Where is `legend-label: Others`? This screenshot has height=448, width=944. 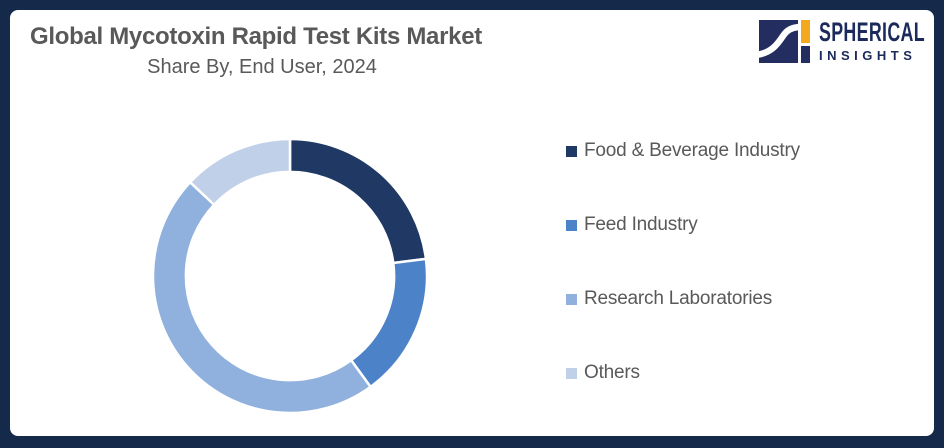
legend-label: Others is located at coordinates (612, 372).